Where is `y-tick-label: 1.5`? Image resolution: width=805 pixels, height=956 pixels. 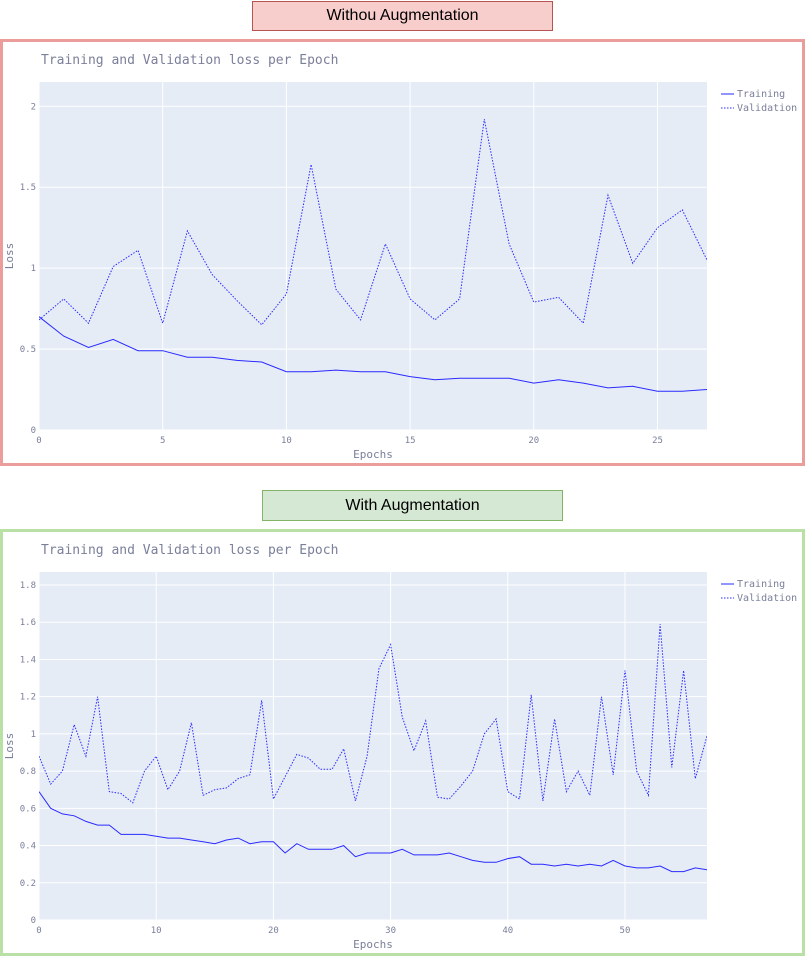 y-tick-label: 1.5 is located at coordinates (28, 188).